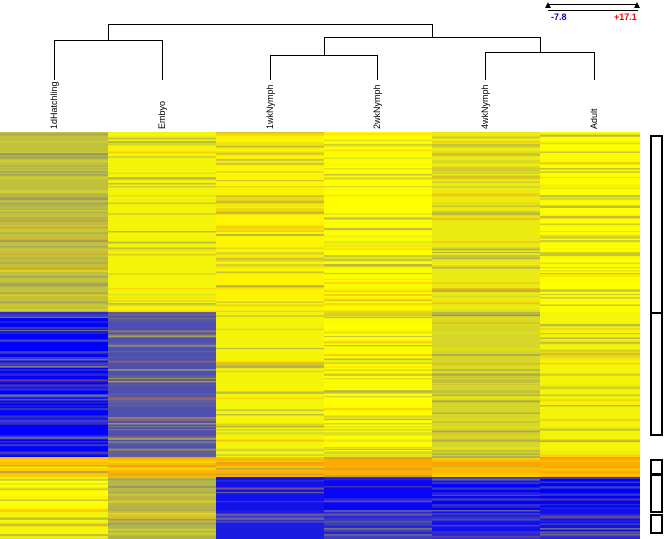  Describe the element at coordinates (324, 67) in the screenshot. I see `dendro-branch-nymph1-nymph2` at that location.